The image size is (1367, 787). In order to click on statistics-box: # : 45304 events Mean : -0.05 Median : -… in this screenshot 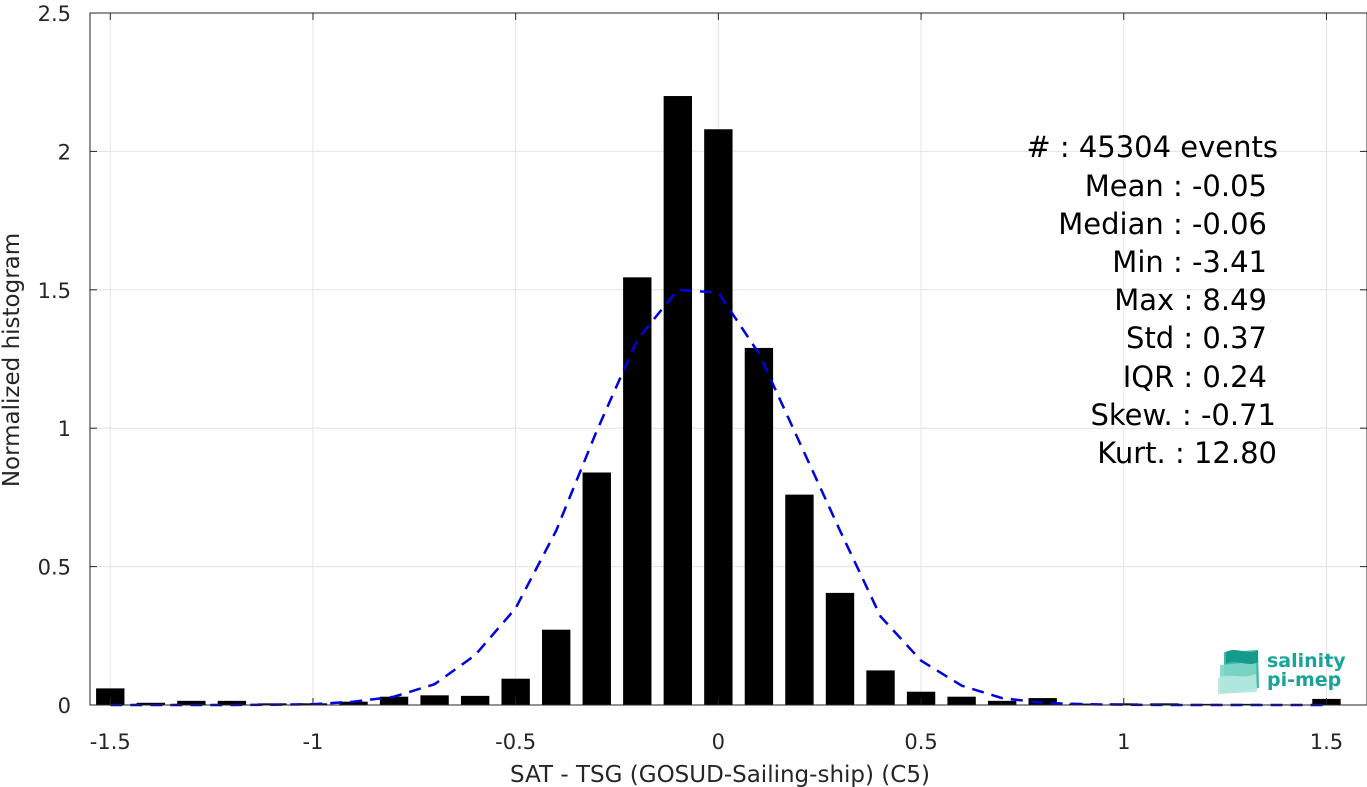, I will do `click(1152, 300)`.